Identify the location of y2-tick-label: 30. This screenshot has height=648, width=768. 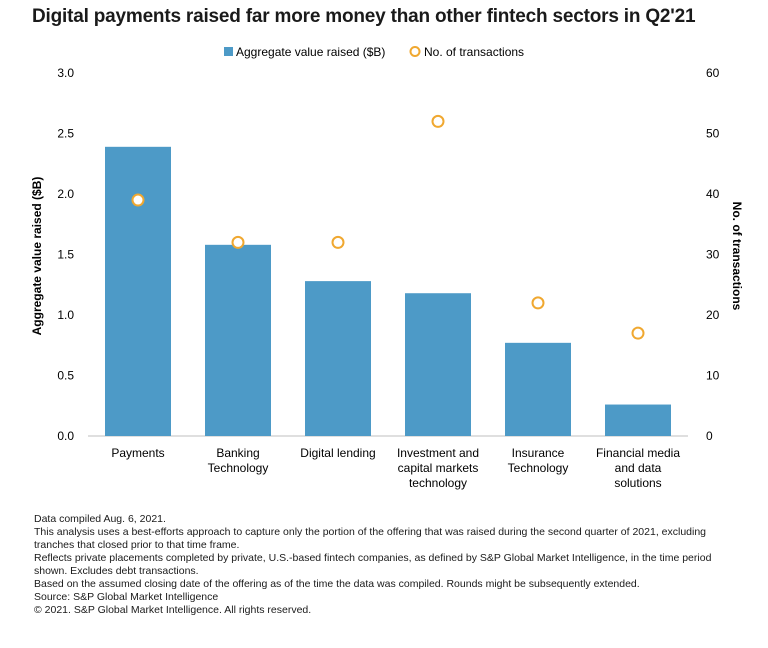
(713, 255).